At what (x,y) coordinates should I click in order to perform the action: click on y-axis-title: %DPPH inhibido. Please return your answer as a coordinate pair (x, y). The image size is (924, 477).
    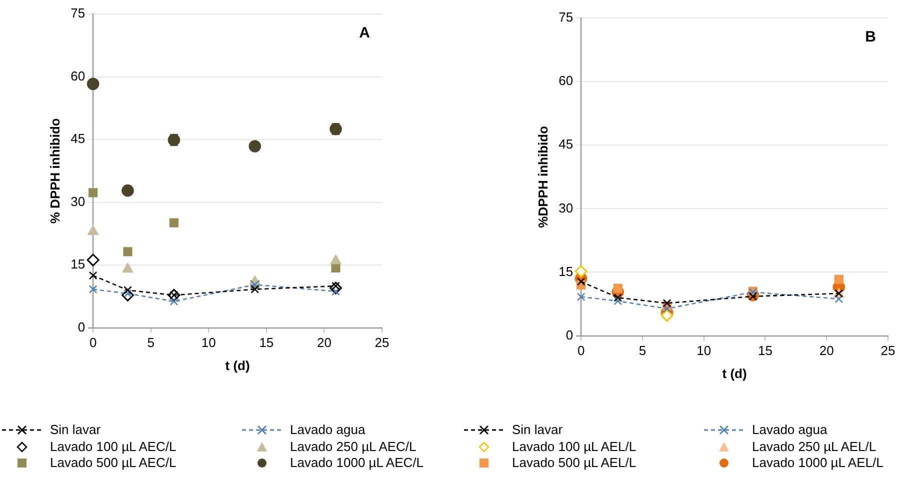
    Looking at the image, I should click on (542, 177).